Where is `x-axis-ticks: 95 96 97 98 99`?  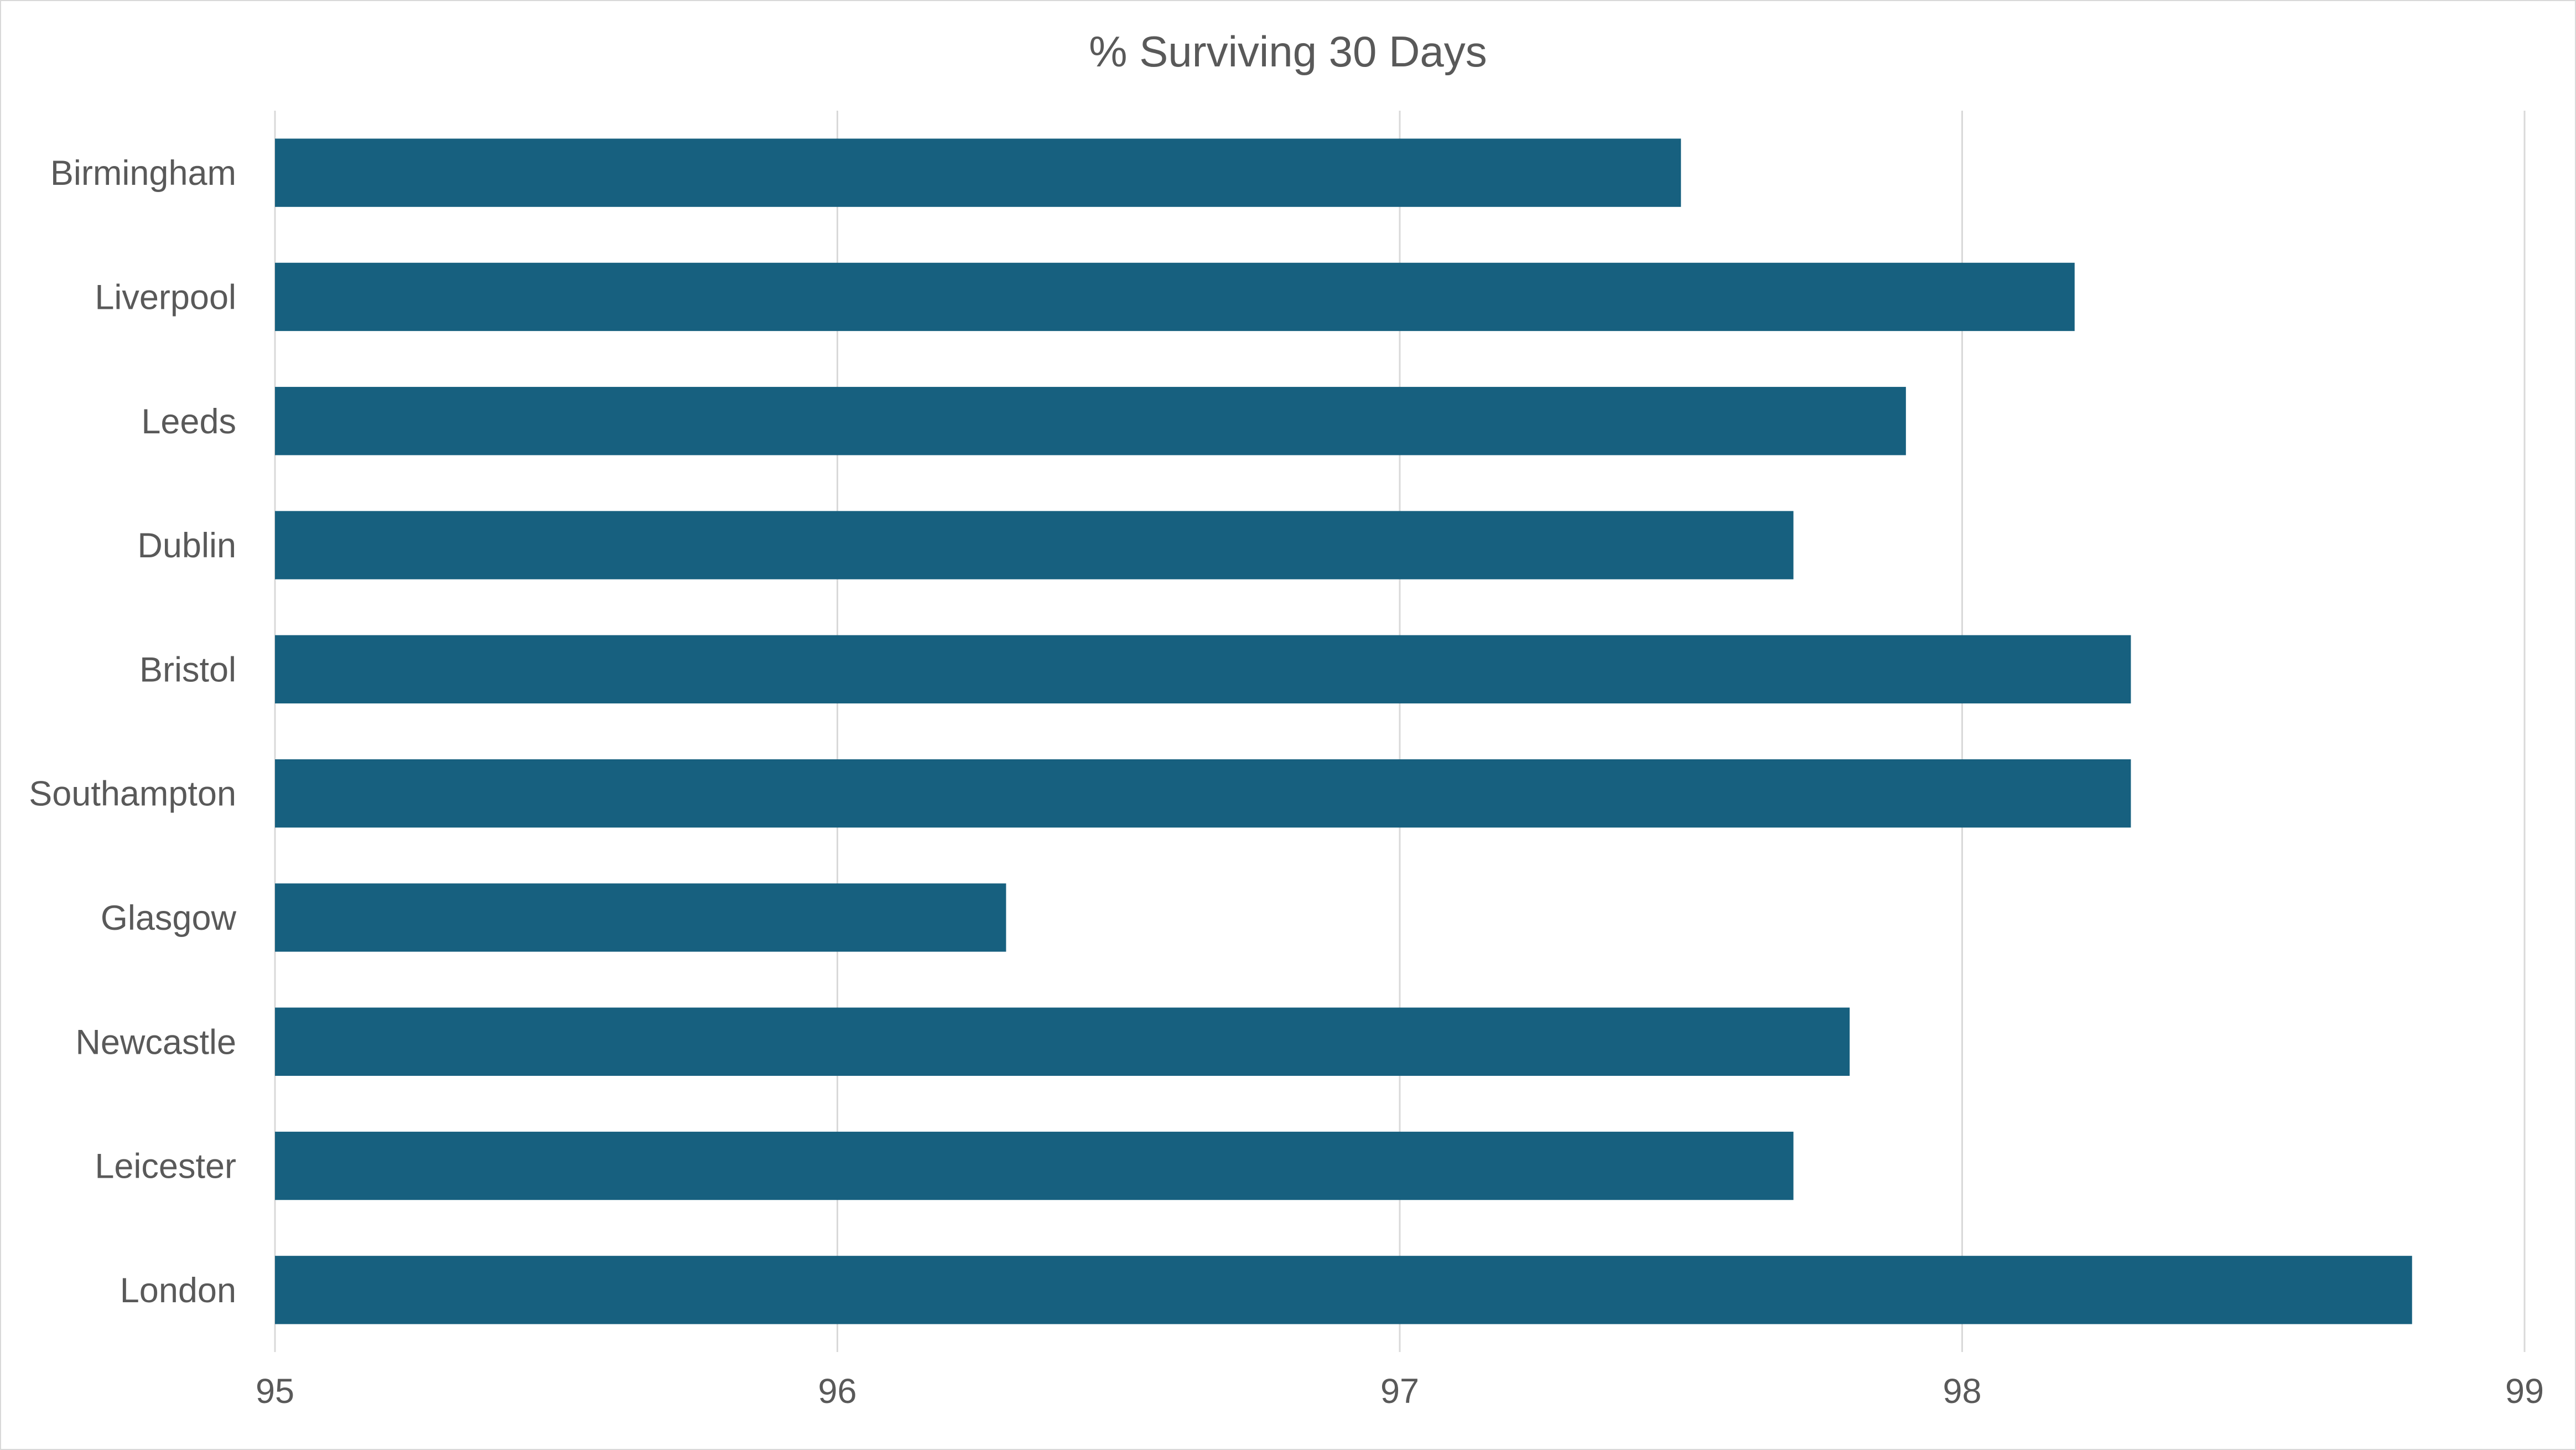
x-axis-ticks: 95 96 97 98 99 is located at coordinates (1400, 1391).